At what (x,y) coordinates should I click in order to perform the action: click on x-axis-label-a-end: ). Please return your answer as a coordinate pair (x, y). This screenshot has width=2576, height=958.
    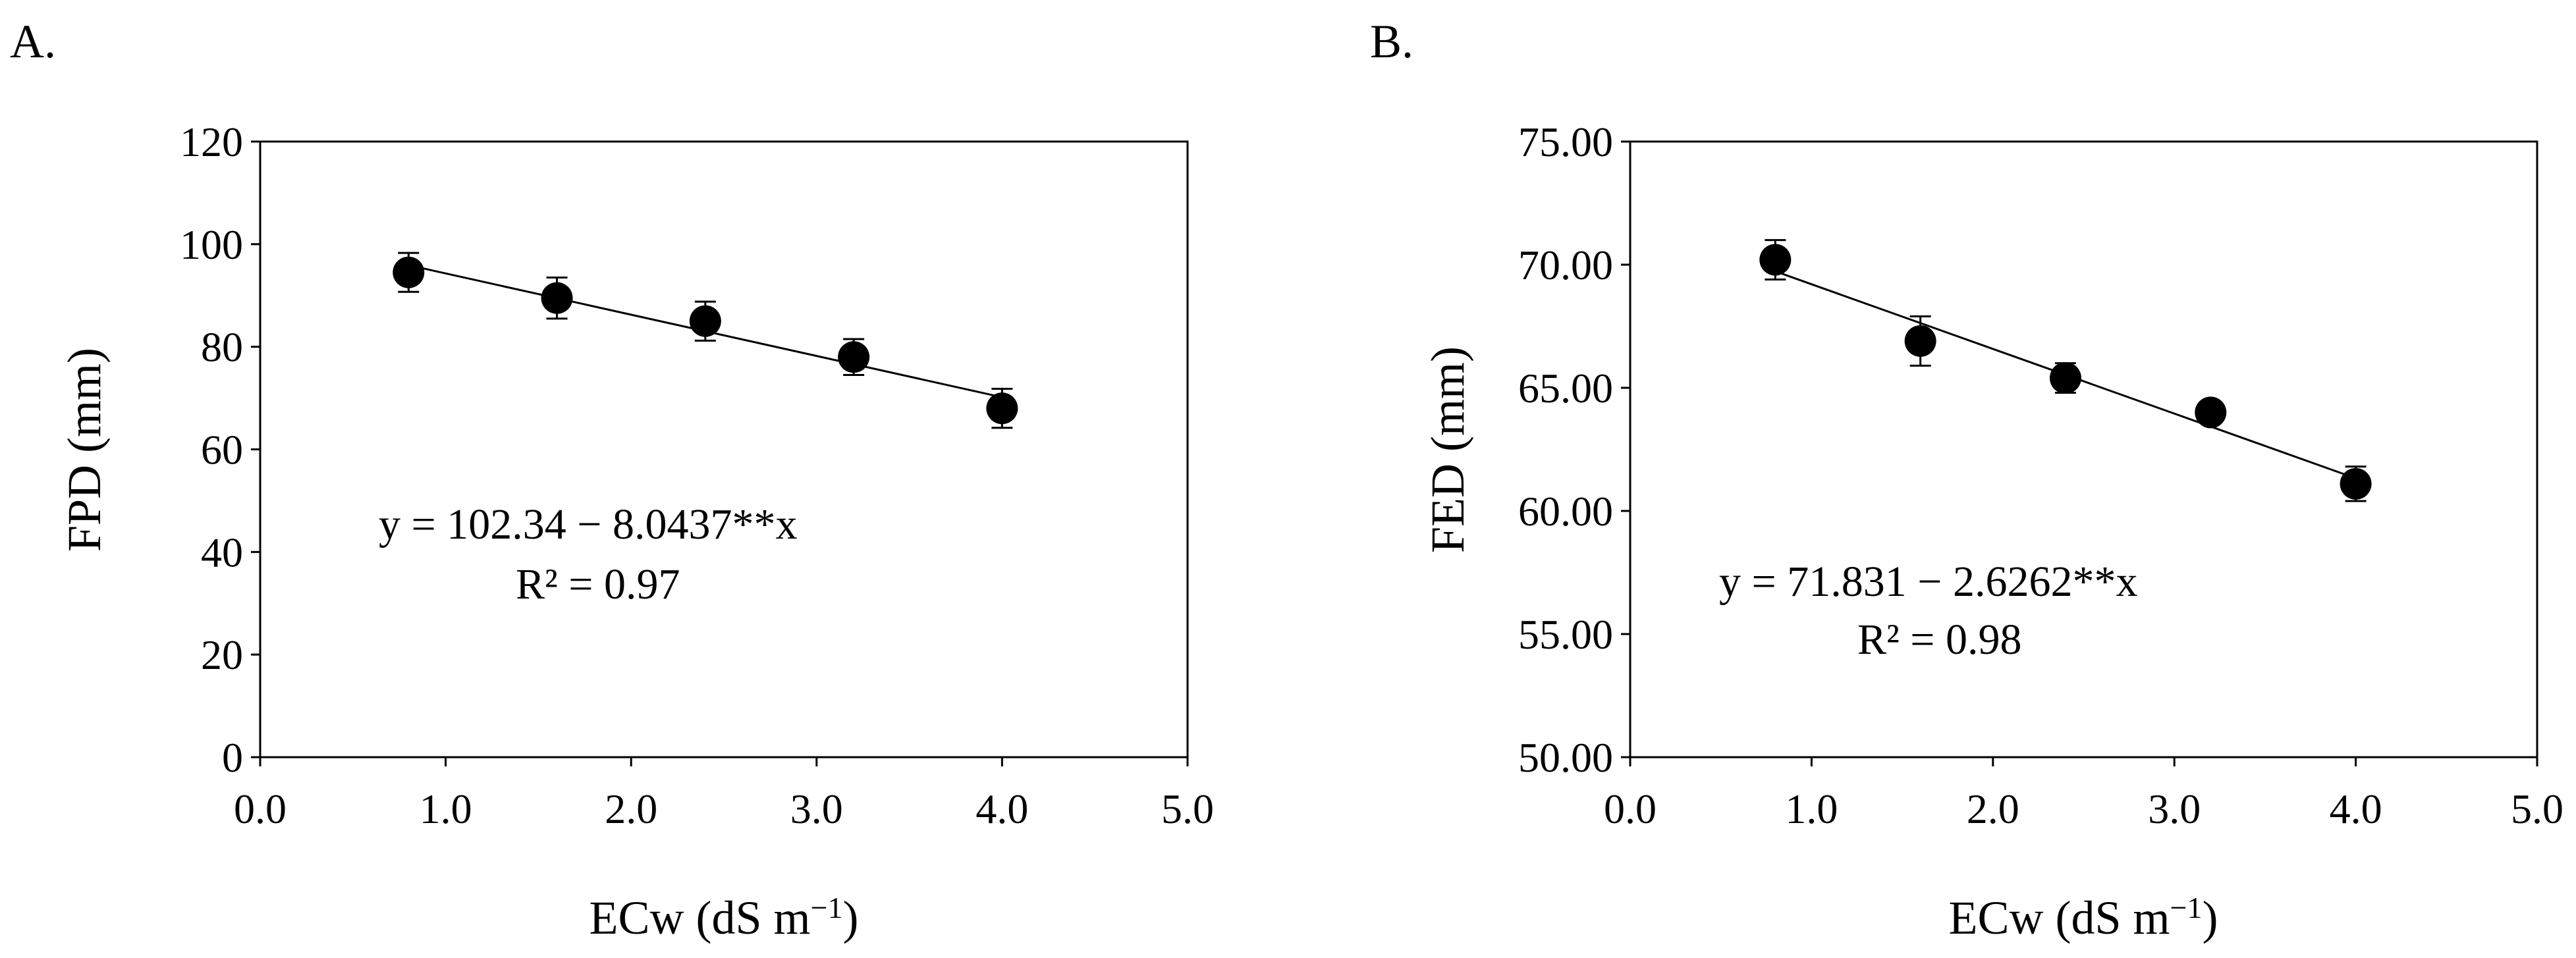
    Looking at the image, I should click on (851, 918).